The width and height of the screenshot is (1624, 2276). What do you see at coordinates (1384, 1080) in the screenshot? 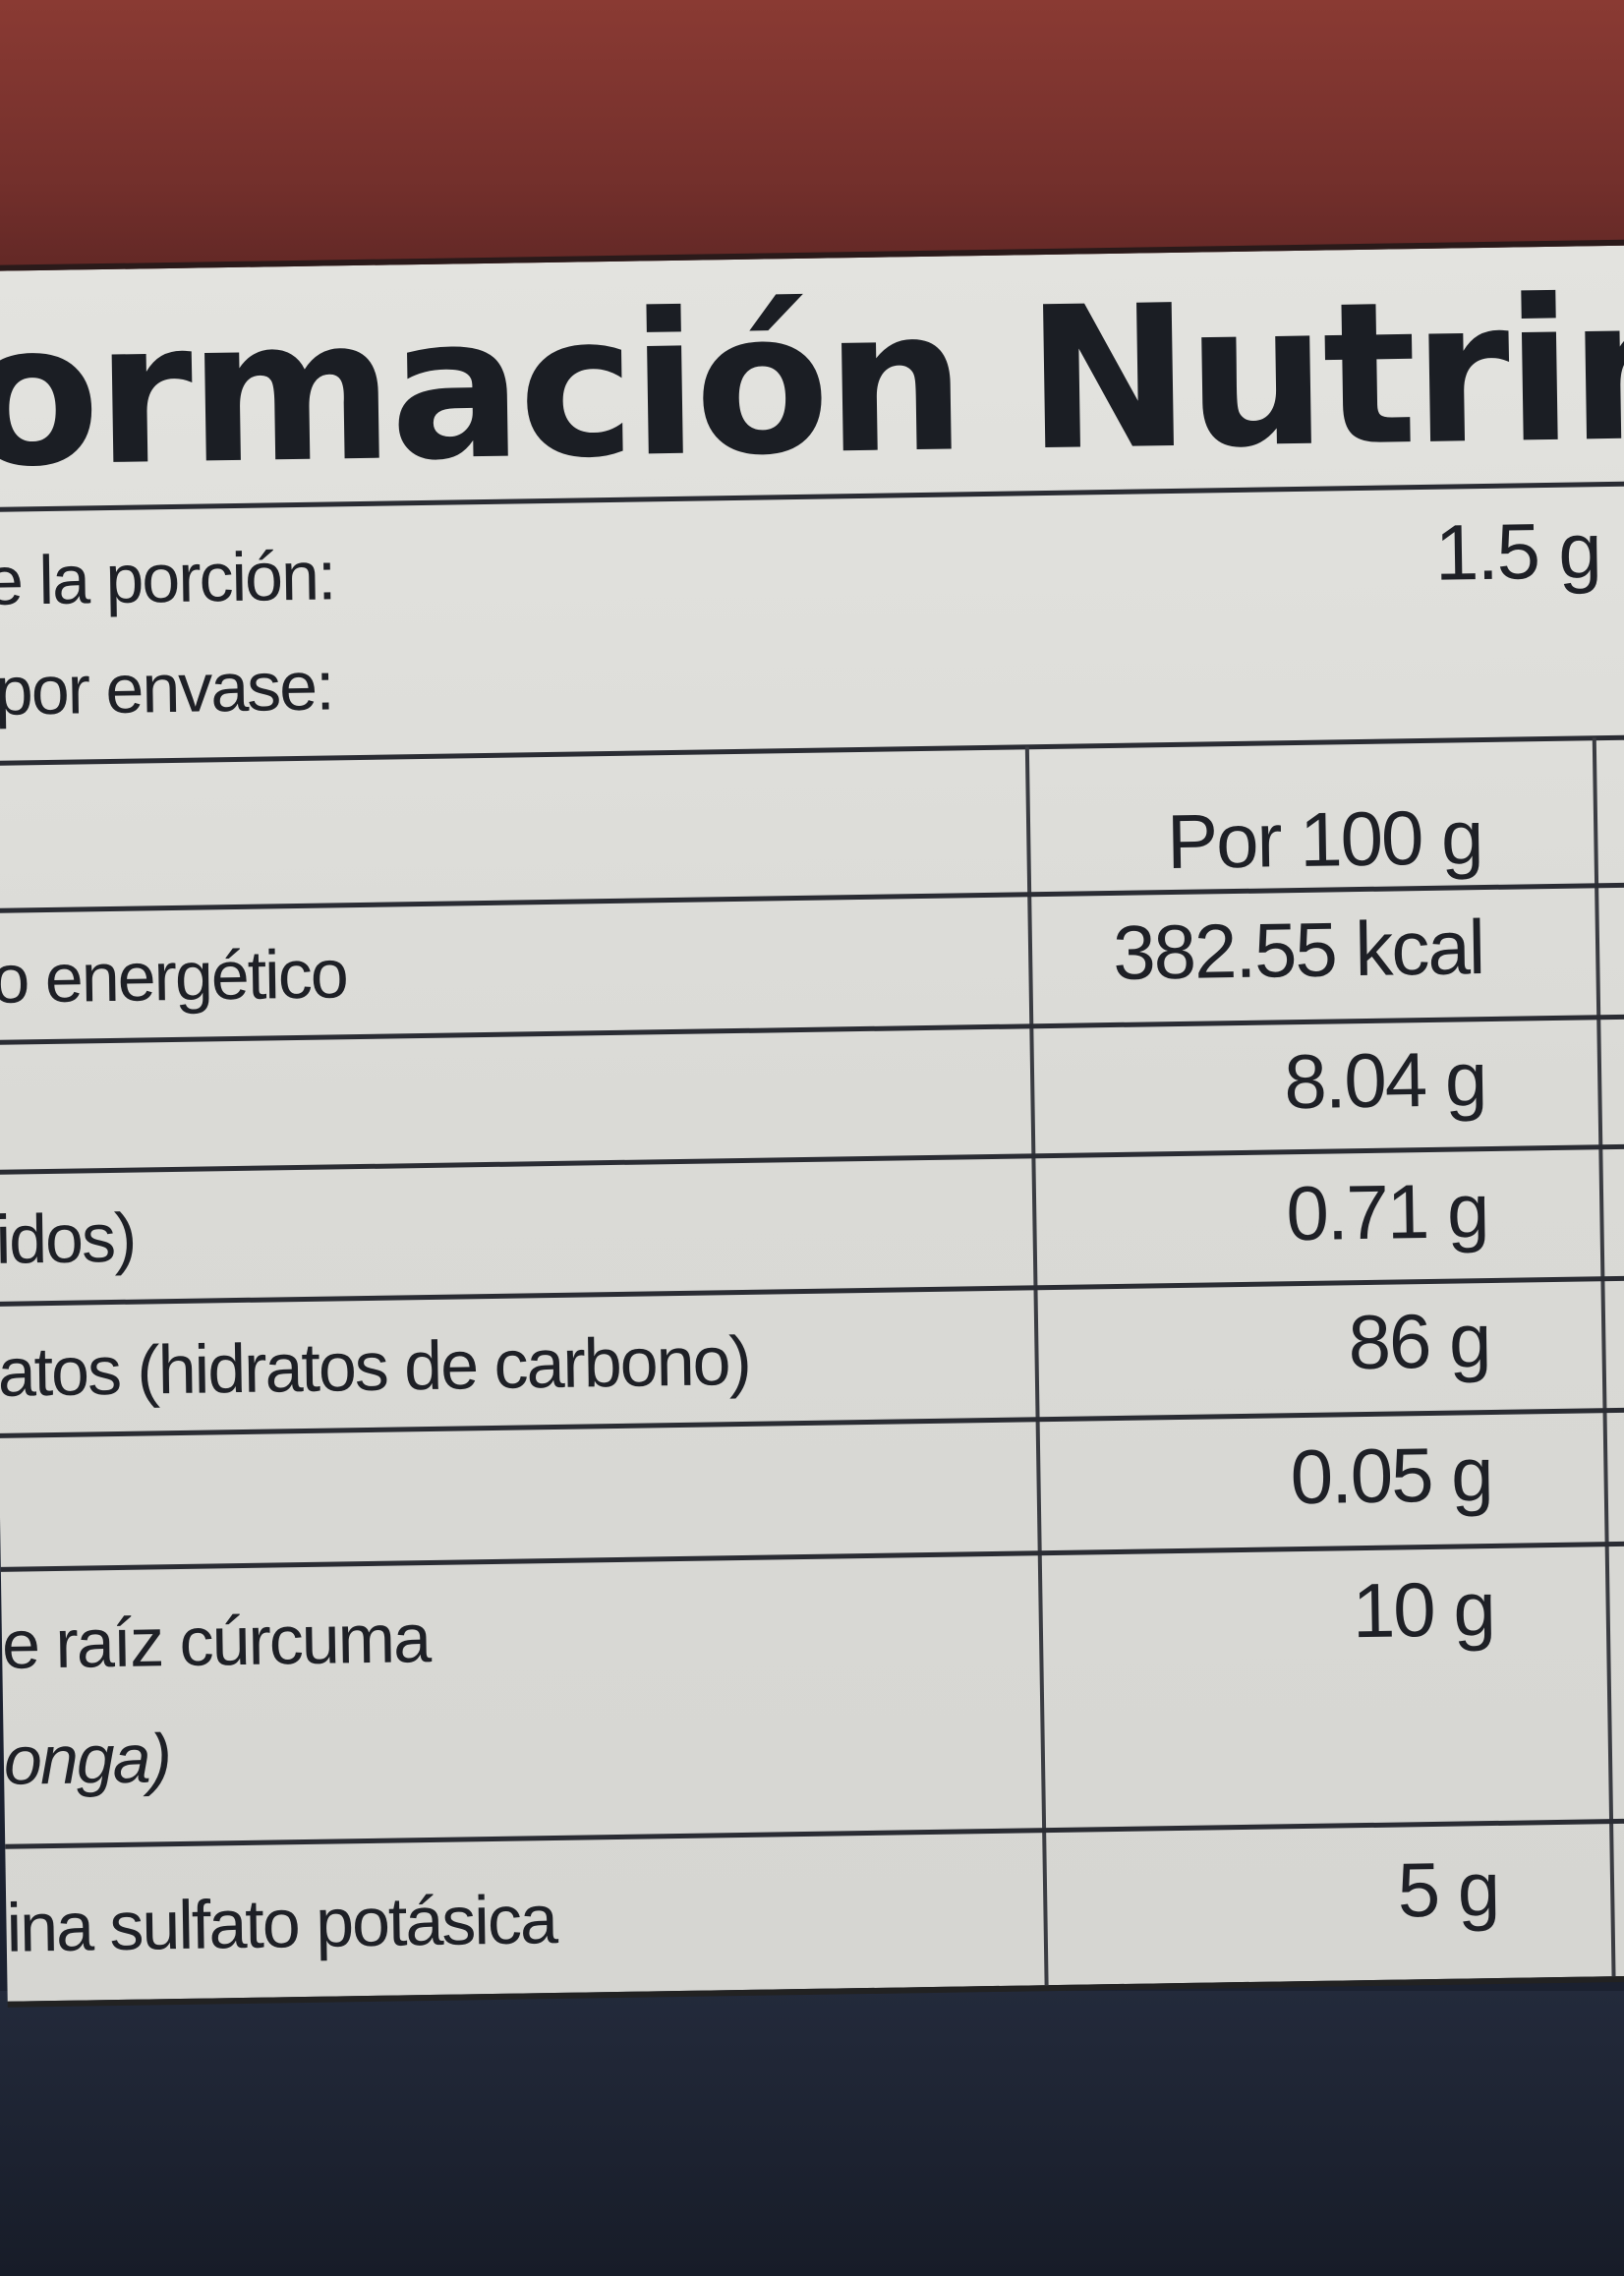
I see `row-value: 8.04 g` at bounding box center [1384, 1080].